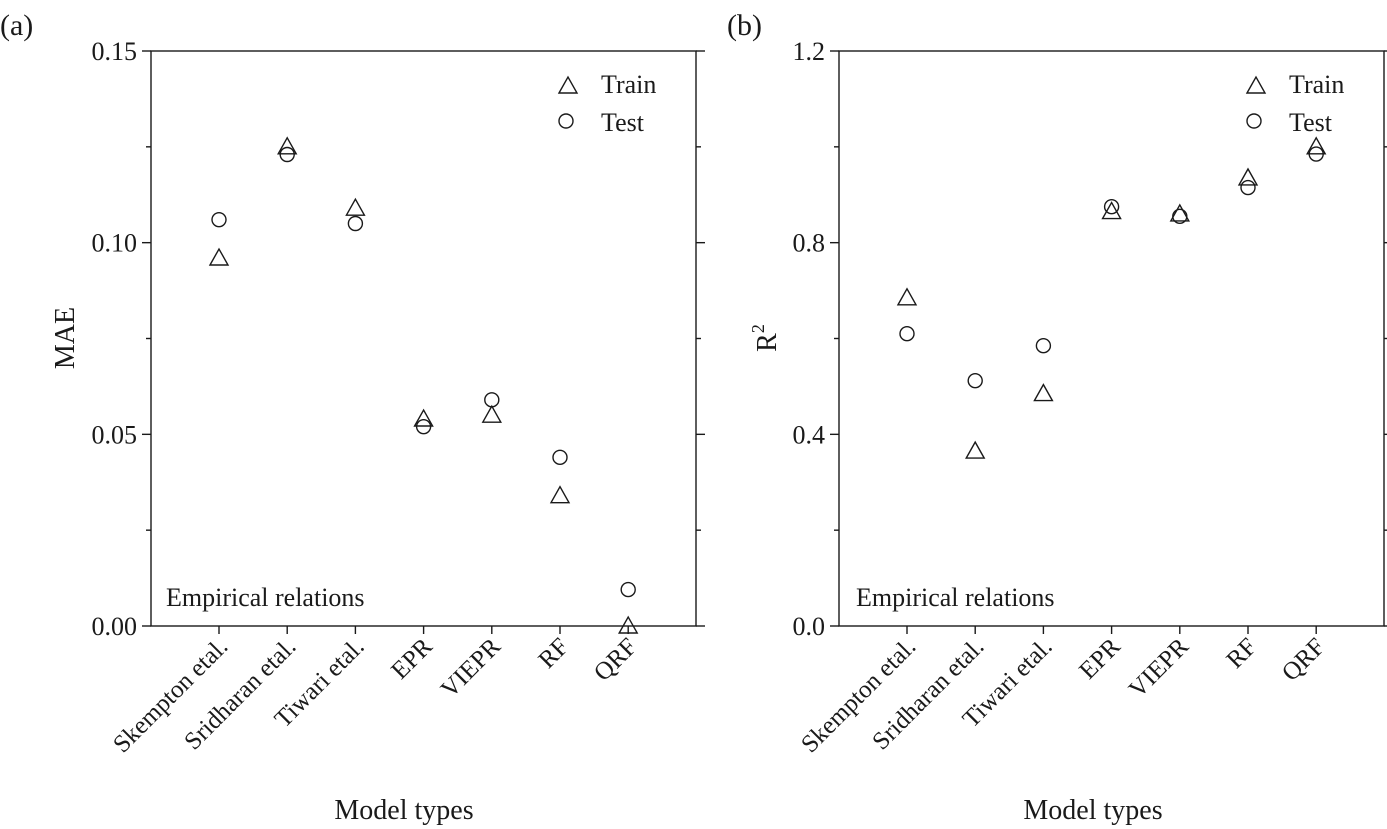 The width and height of the screenshot is (1387, 829). What do you see at coordinates (1111, 297) in the screenshot?
I see `panel-b-data-marks` at bounding box center [1111, 297].